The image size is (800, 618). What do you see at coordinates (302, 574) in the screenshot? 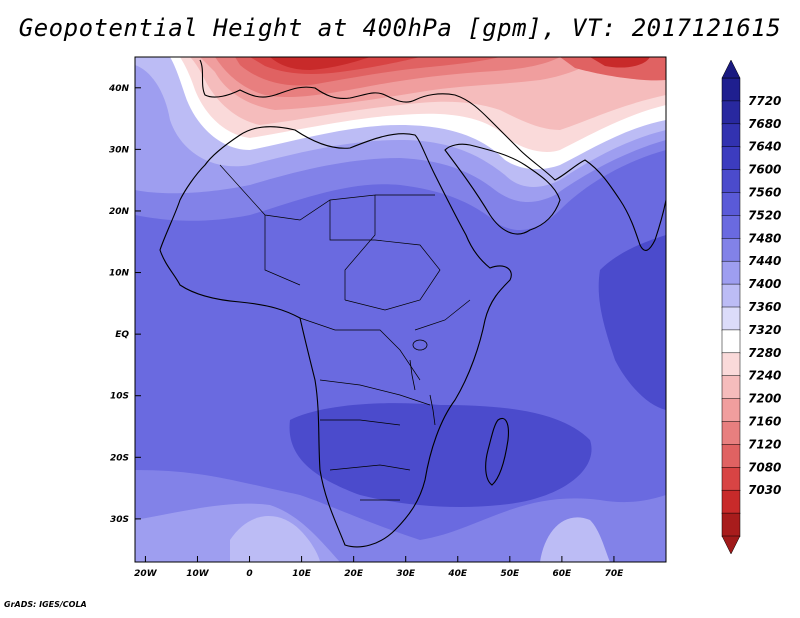
I see `lon-tick-label: 10E` at bounding box center [302, 574].